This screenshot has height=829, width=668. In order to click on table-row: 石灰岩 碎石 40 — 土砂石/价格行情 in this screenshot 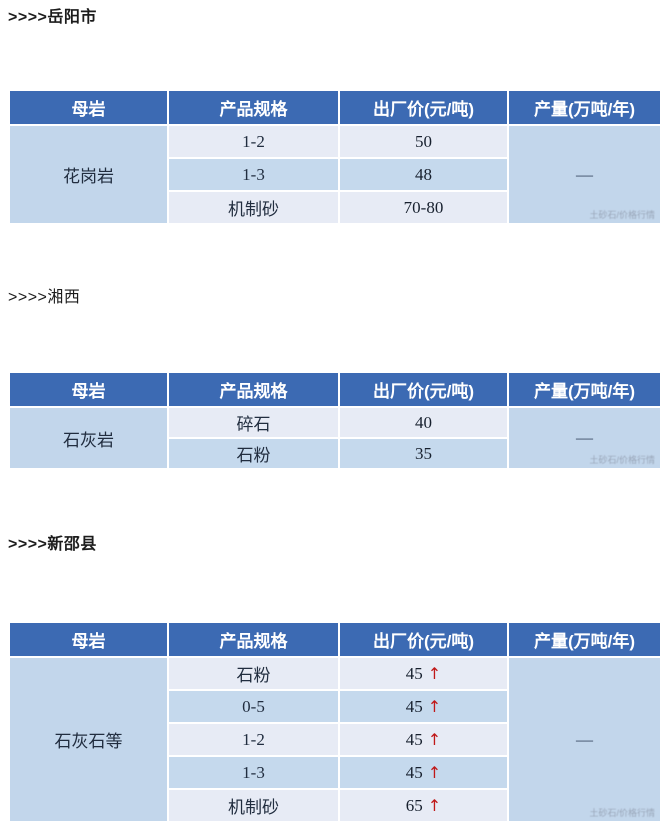, I will do `click(335, 438)`.